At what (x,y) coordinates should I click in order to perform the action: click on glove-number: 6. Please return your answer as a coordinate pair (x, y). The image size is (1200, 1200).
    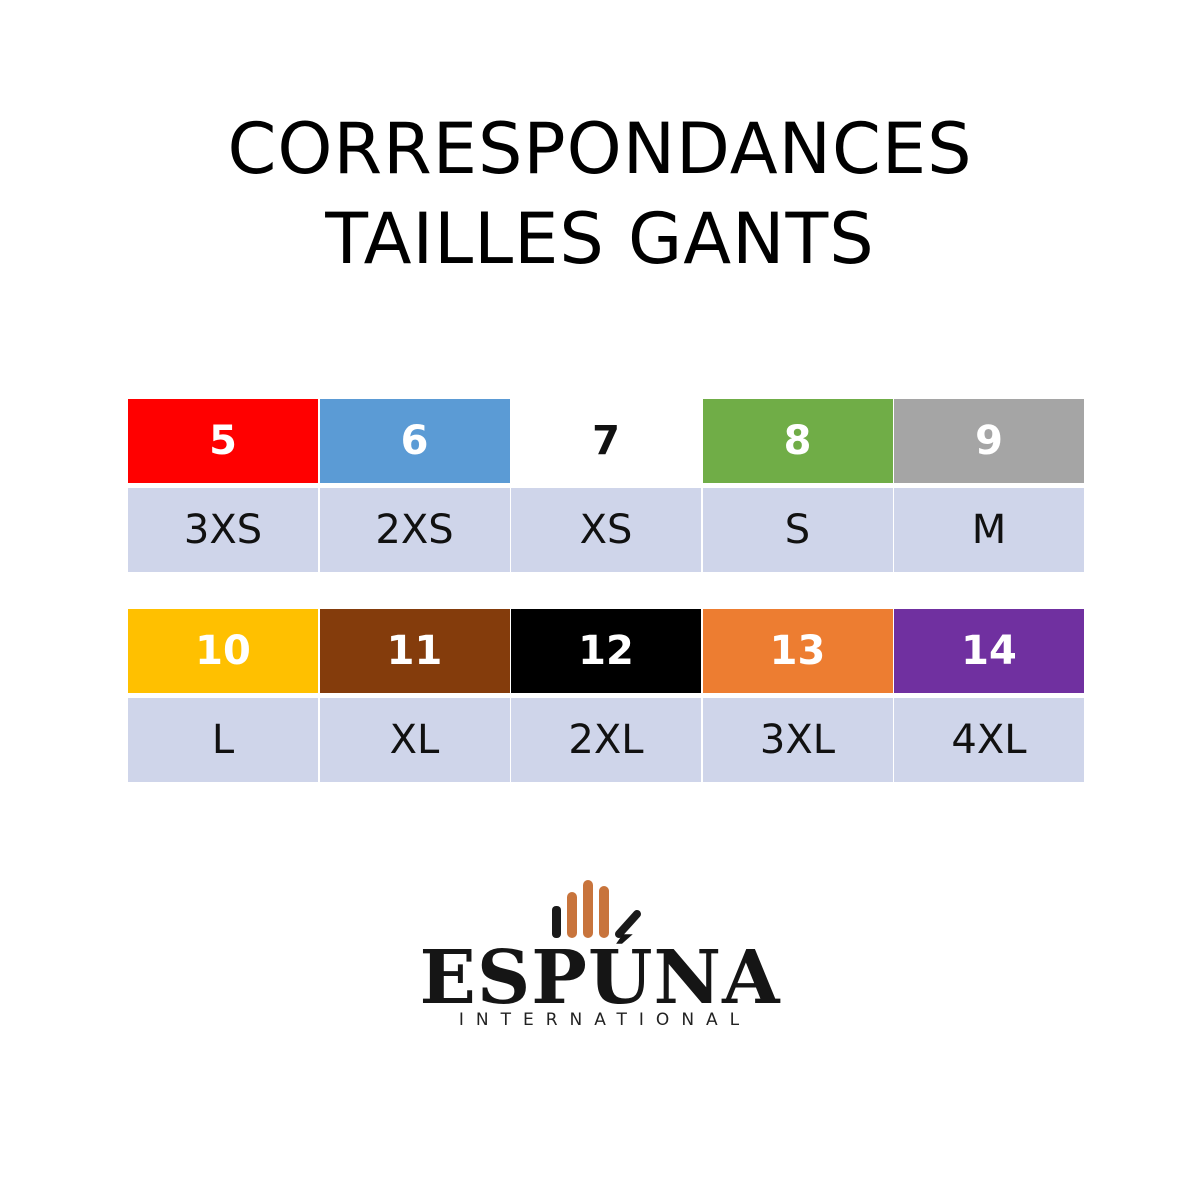
    Looking at the image, I should click on (414, 441).